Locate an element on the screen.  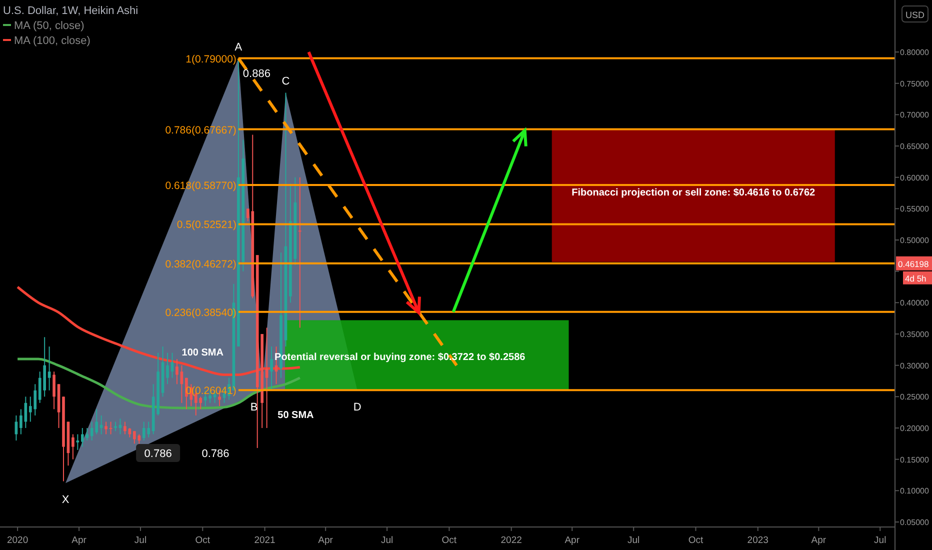
y-tick-label: 0.40000 is located at coordinates (915, 303).